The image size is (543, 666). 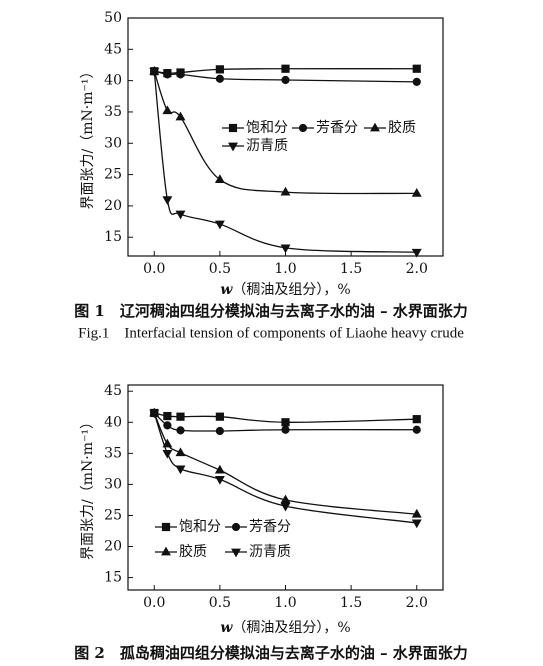 What do you see at coordinates (271, 653) in the screenshot?
I see `caption: 图 2 孤岛稠油四组分模拟油与去离子水的油 – 水界面张力` at bounding box center [271, 653].